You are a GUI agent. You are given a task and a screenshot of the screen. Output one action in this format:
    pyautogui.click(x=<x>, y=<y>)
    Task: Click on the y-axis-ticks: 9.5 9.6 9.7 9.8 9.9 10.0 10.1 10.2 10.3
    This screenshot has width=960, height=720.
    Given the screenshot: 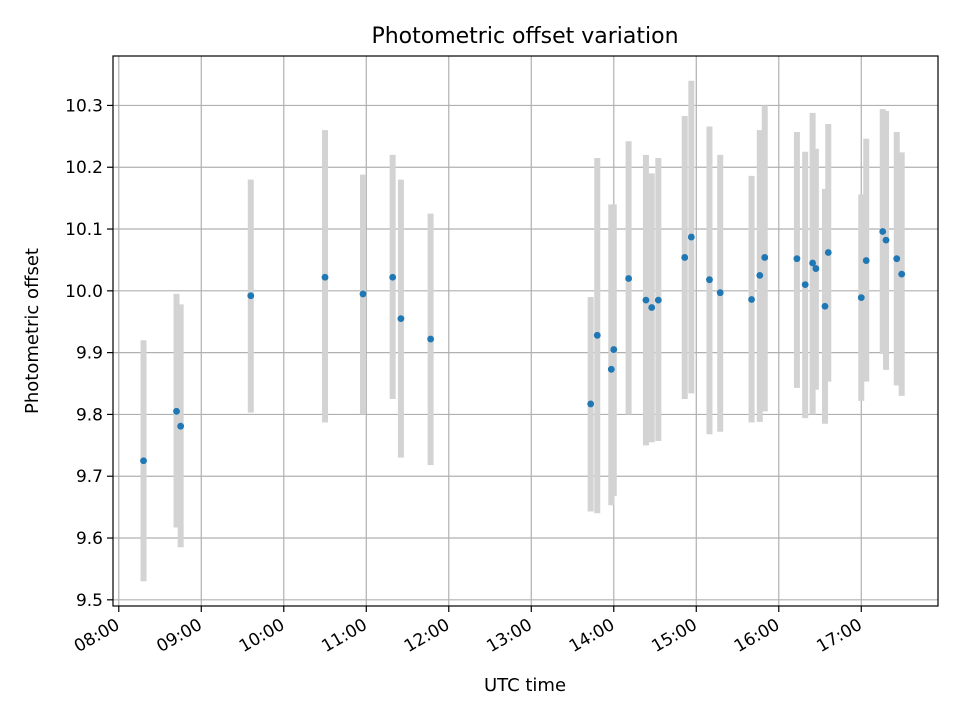 What is the action you would take?
    pyautogui.click(x=89, y=353)
    